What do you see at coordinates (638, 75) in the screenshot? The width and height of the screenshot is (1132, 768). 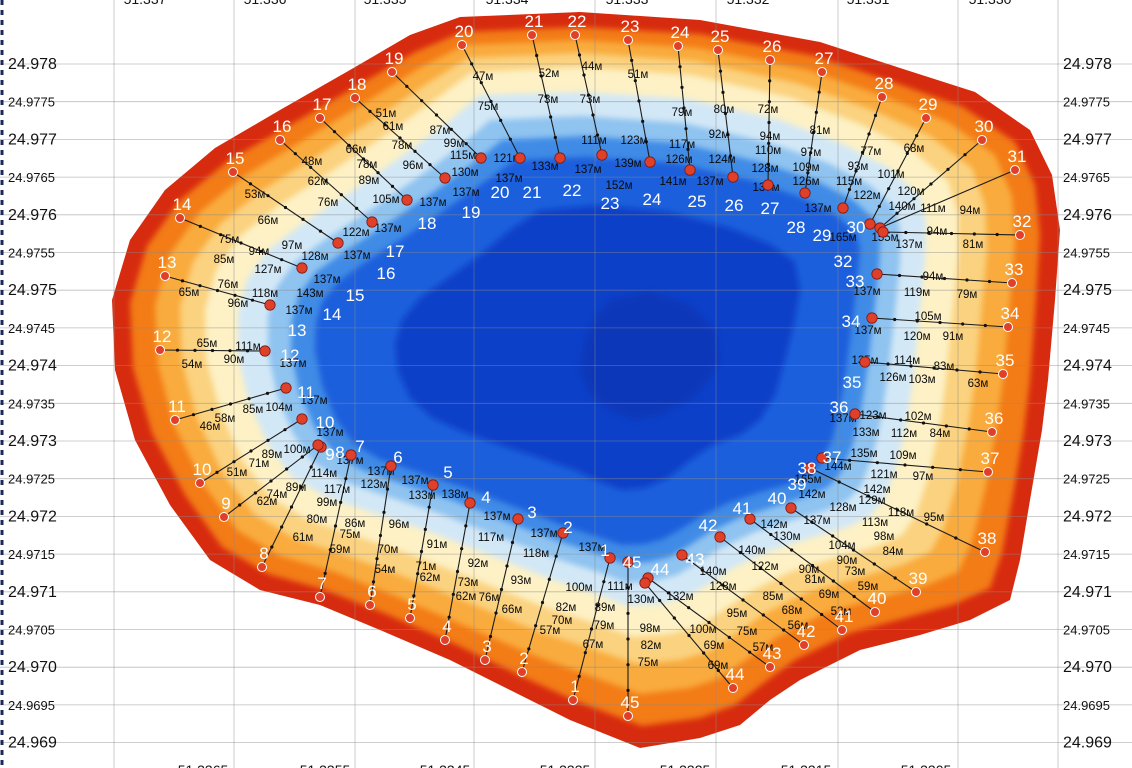 I see `depth-label: 51м` at bounding box center [638, 75].